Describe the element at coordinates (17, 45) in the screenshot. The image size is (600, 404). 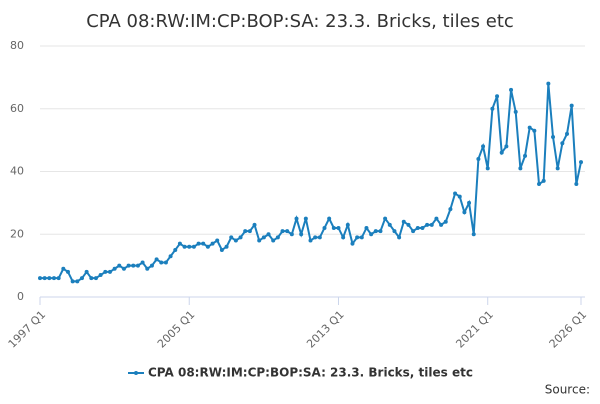
I see `y-tick-label: 80` at that location.